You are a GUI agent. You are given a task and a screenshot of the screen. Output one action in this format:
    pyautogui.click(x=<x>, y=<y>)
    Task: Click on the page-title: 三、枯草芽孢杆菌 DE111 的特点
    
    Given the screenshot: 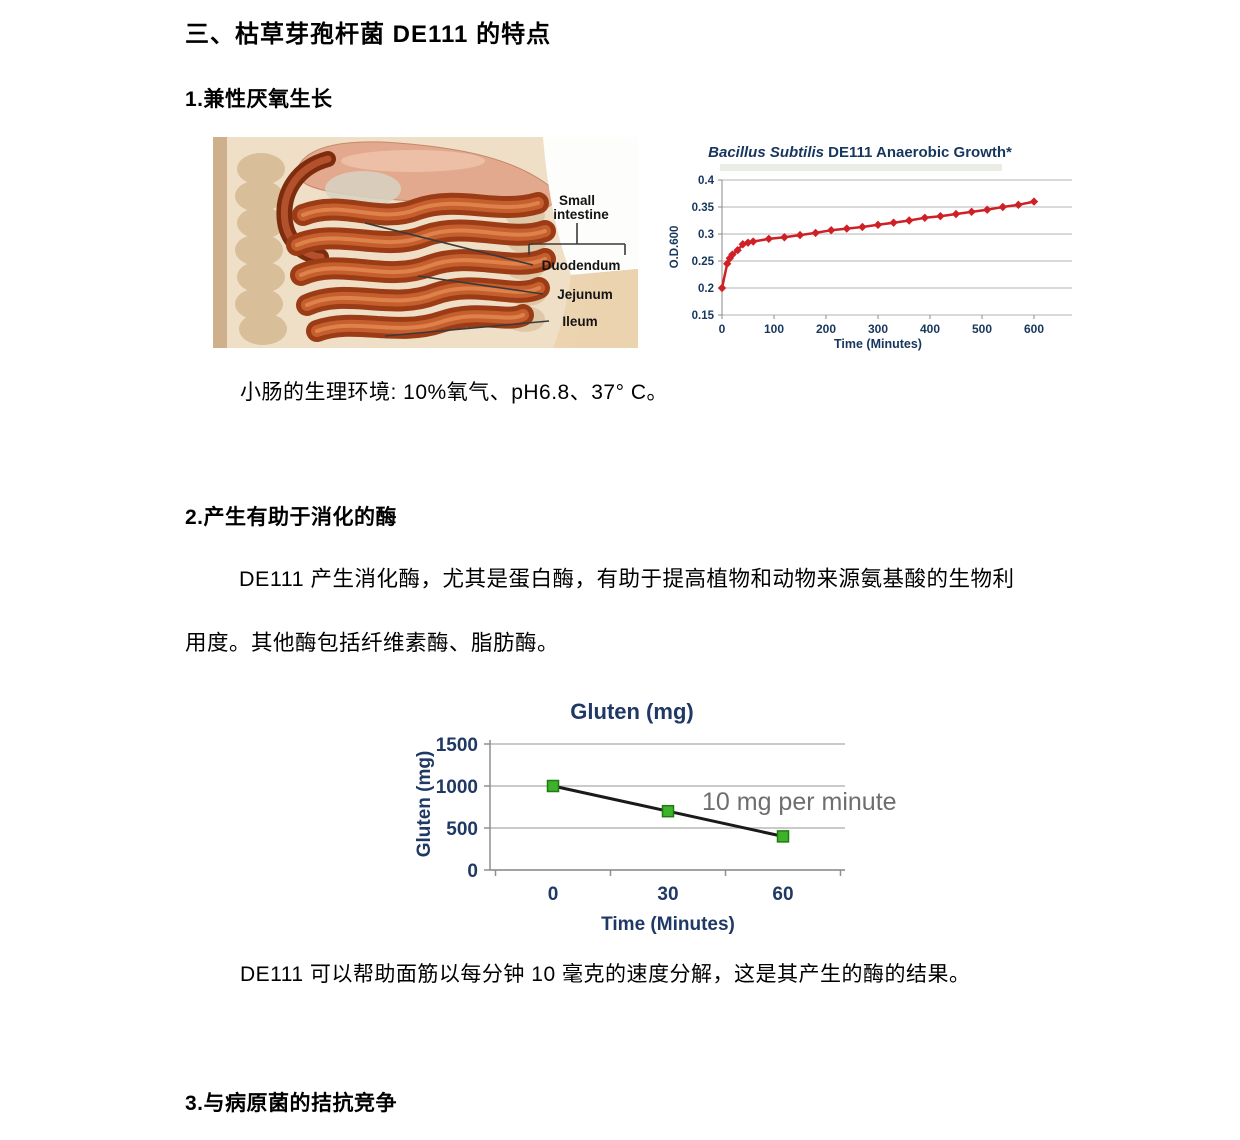 What is the action you would take?
    pyautogui.click(x=368, y=34)
    